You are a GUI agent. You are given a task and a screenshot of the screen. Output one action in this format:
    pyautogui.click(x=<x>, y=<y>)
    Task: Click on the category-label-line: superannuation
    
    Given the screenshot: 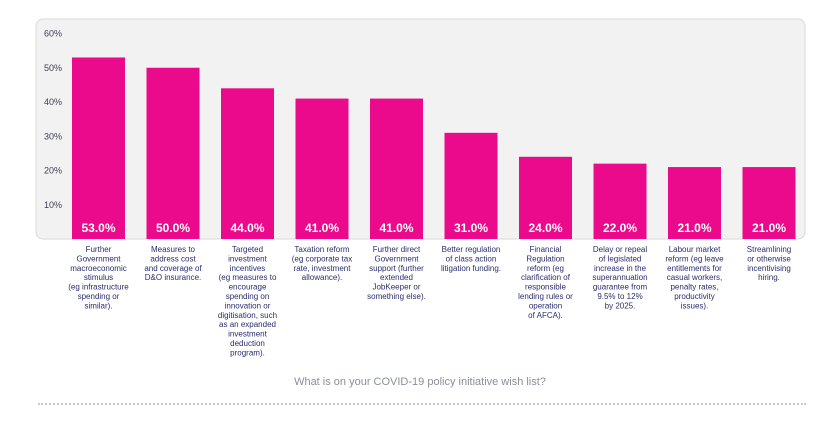 What is the action you would take?
    pyautogui.click(x=619, y=277)
    